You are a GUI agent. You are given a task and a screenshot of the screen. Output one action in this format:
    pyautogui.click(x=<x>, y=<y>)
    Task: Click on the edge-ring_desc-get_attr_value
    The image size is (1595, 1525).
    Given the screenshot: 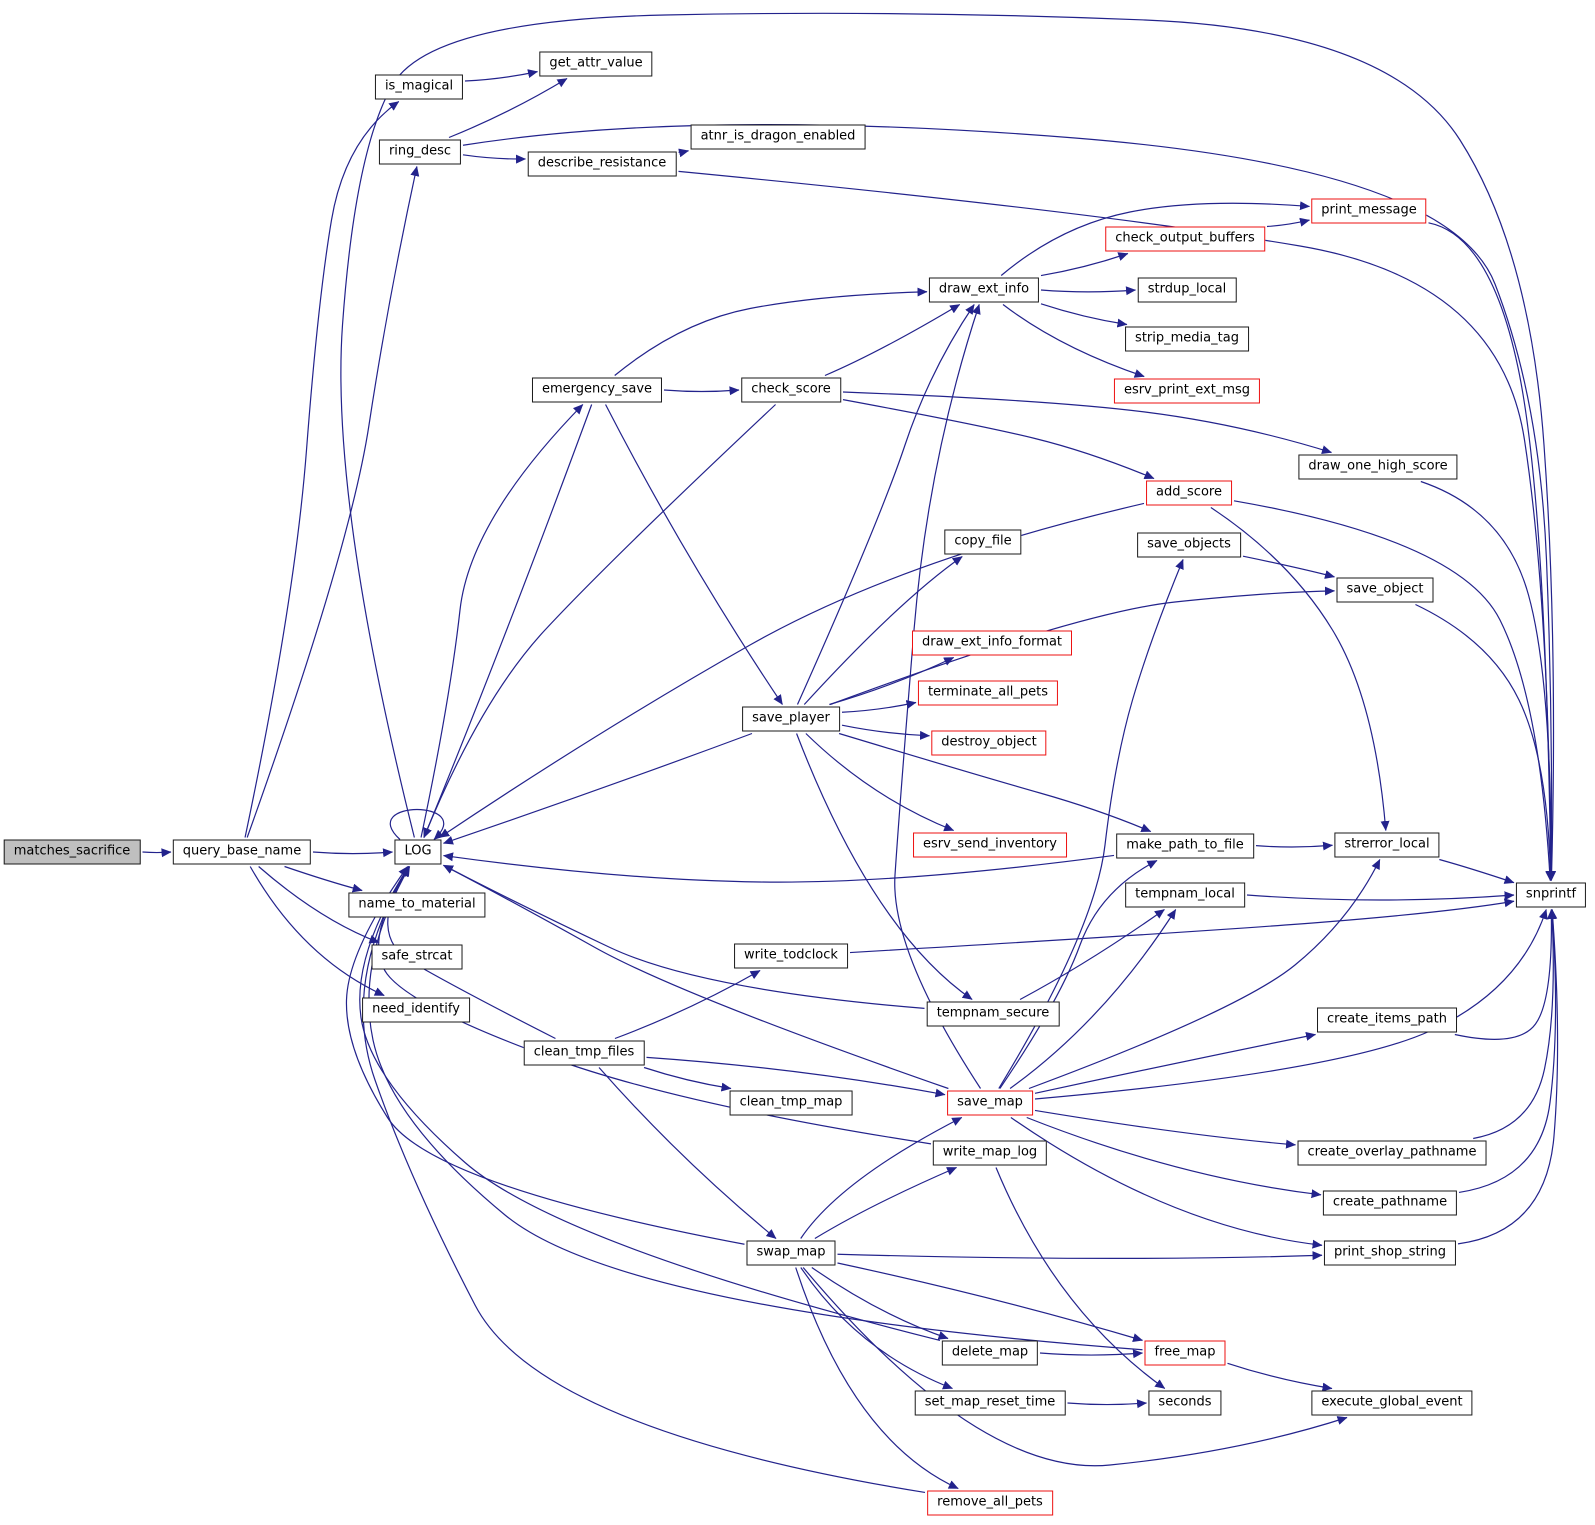 What is the action you would take?
    pyautogui.click(x=508, y=108)
    